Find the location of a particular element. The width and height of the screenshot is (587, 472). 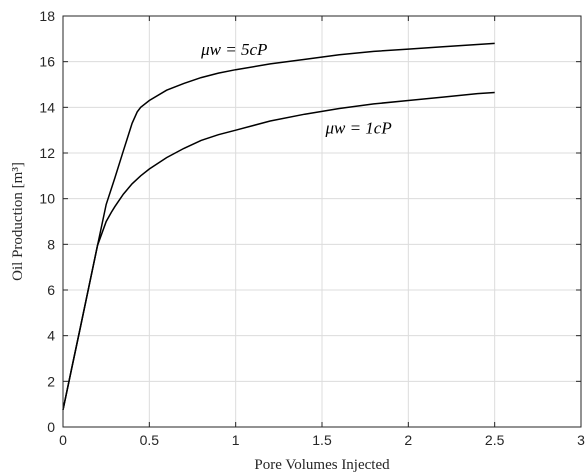

y-tick-label: 4 is located at coordinates (51, 336).